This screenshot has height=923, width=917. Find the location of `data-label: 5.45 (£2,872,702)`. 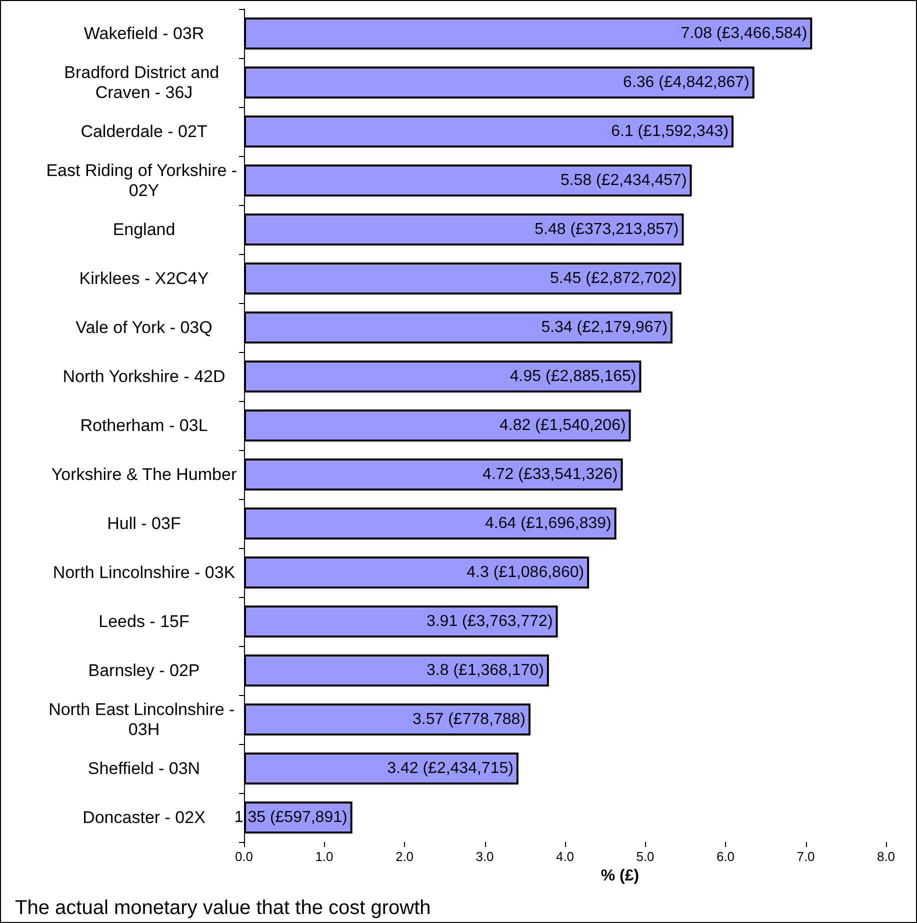

data-label: 5.45 (£2,872,702) is located at coordinates (613, 278).